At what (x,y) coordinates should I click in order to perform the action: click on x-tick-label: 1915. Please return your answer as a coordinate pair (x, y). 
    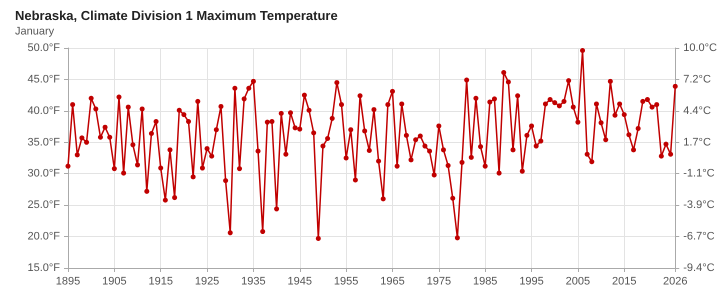
    Looking at the image, I should click on (160, 282).